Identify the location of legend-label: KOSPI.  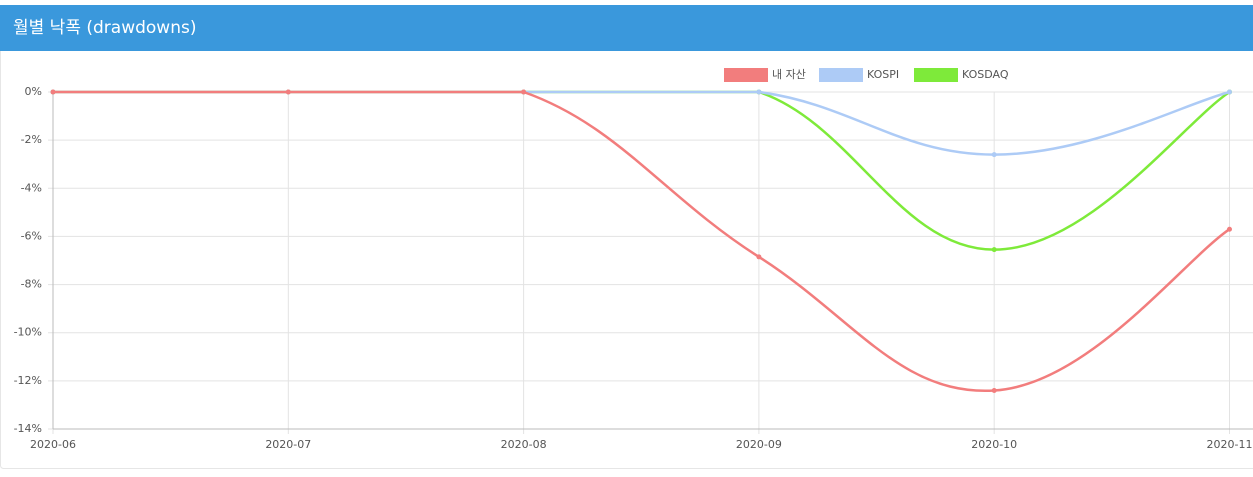
(883, 74).